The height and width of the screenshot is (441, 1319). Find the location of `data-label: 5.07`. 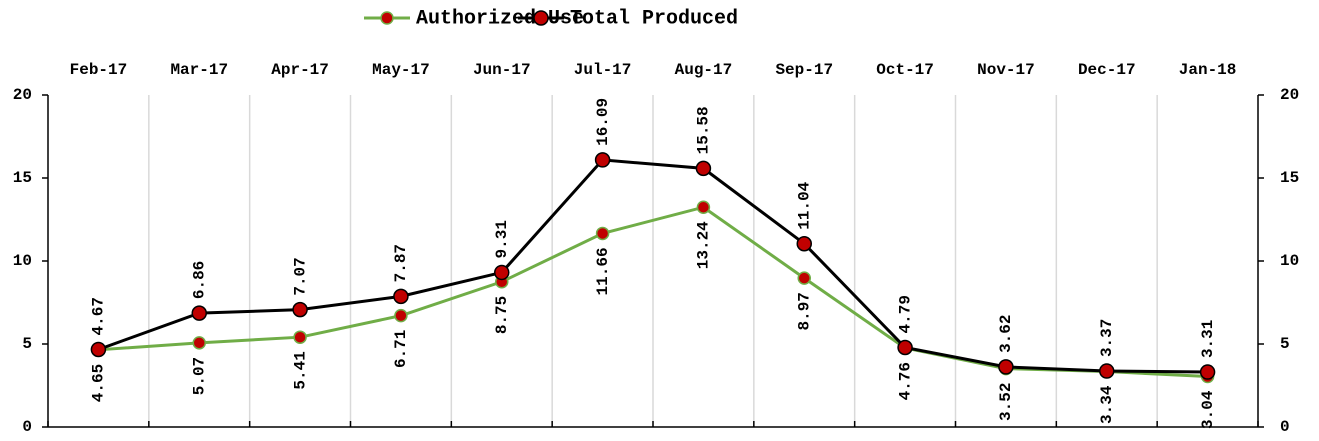

data-label: 5.07 is located at coordinates (199, 376).